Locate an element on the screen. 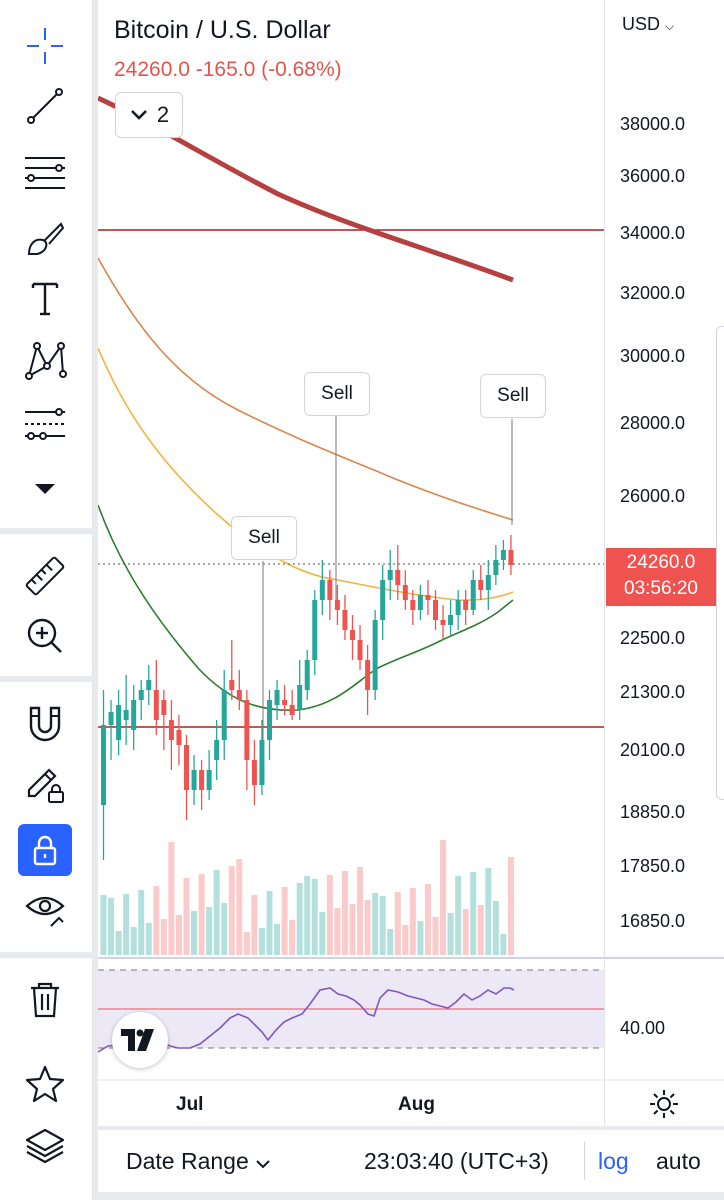  log-scale-toggle: log is located at coordinates (613, 1161).